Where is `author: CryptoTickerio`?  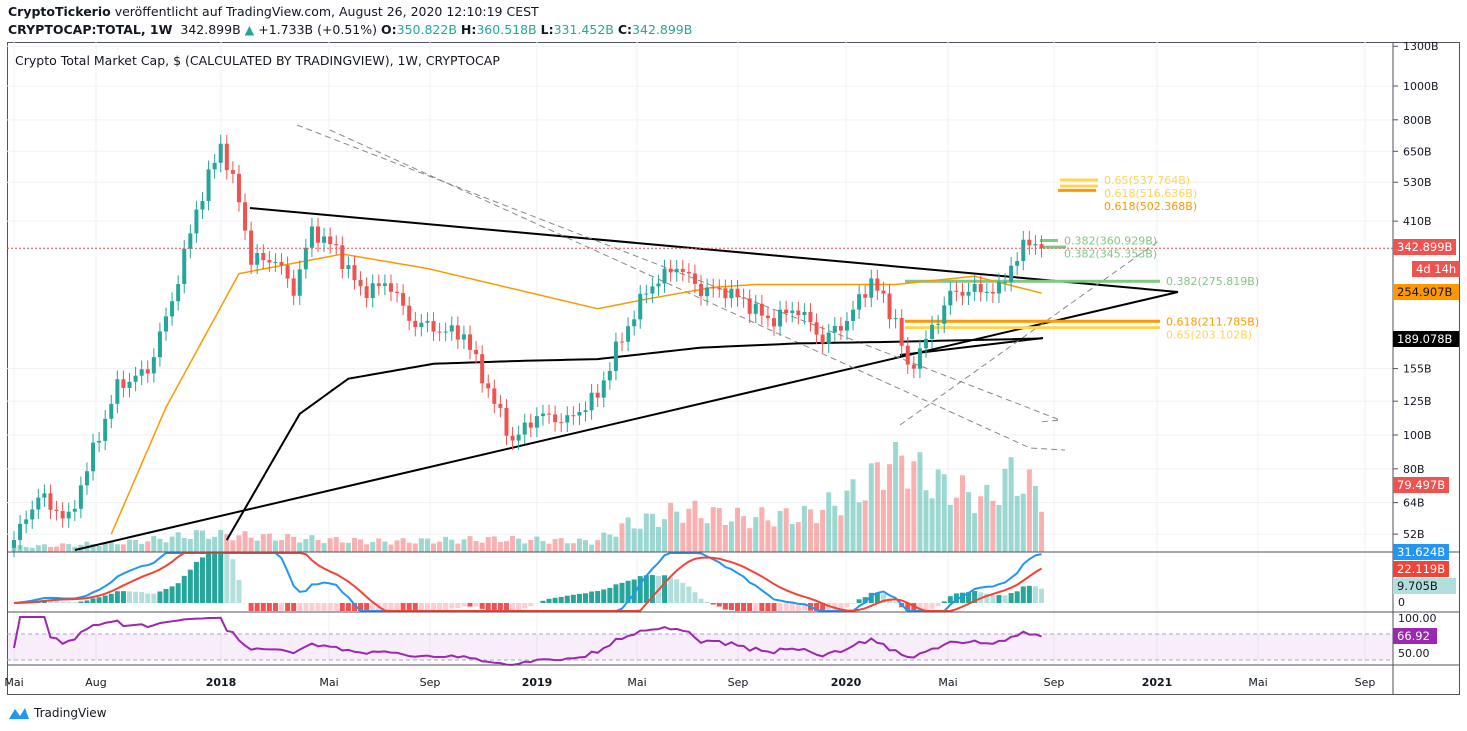
author: CryptoTickerio is located at coordinates (59, 11).